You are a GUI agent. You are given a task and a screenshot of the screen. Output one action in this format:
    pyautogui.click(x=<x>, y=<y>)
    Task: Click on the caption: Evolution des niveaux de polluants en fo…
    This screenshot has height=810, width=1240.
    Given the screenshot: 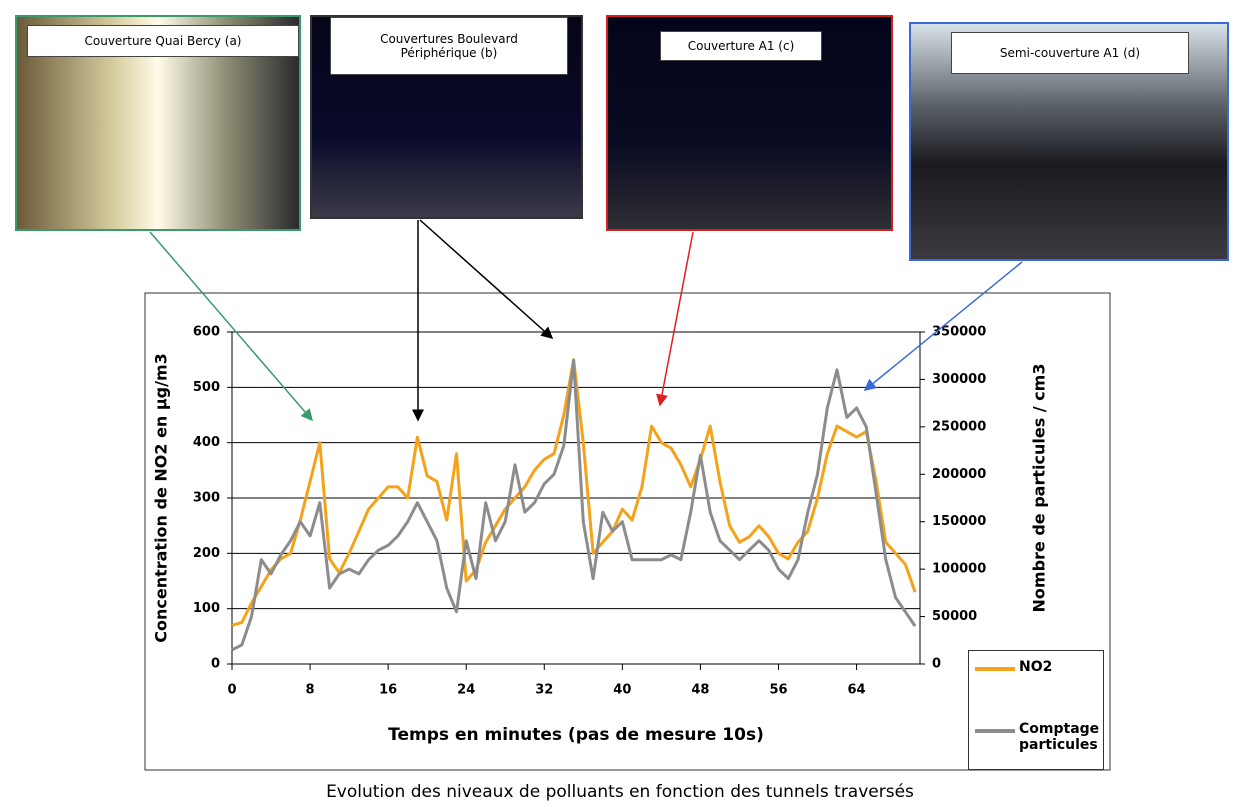 What is the action you would take?
    pyautogui.click(x=620, y=792)
    